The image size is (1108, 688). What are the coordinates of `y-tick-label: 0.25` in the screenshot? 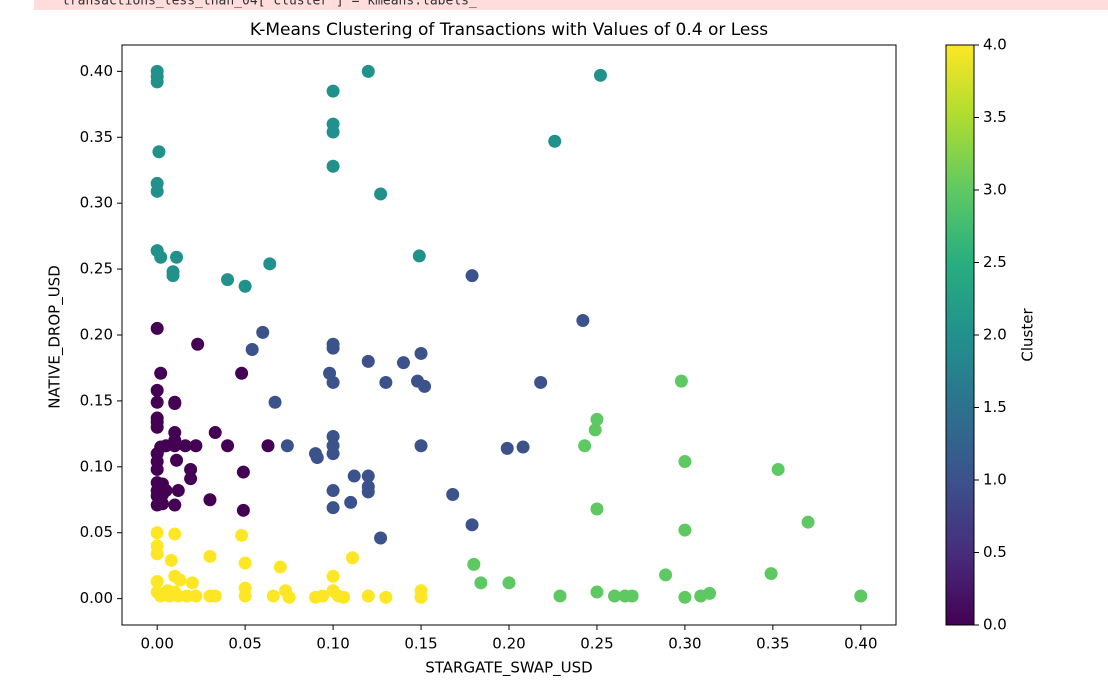 It's located at (96, 269).